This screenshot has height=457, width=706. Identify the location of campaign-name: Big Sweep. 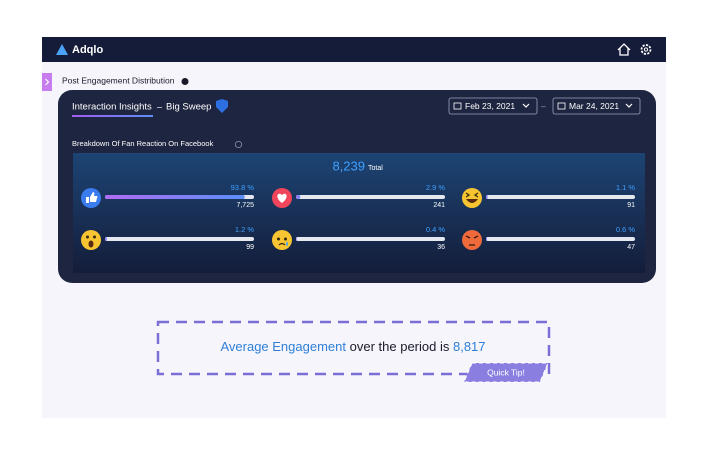
(188, 107).